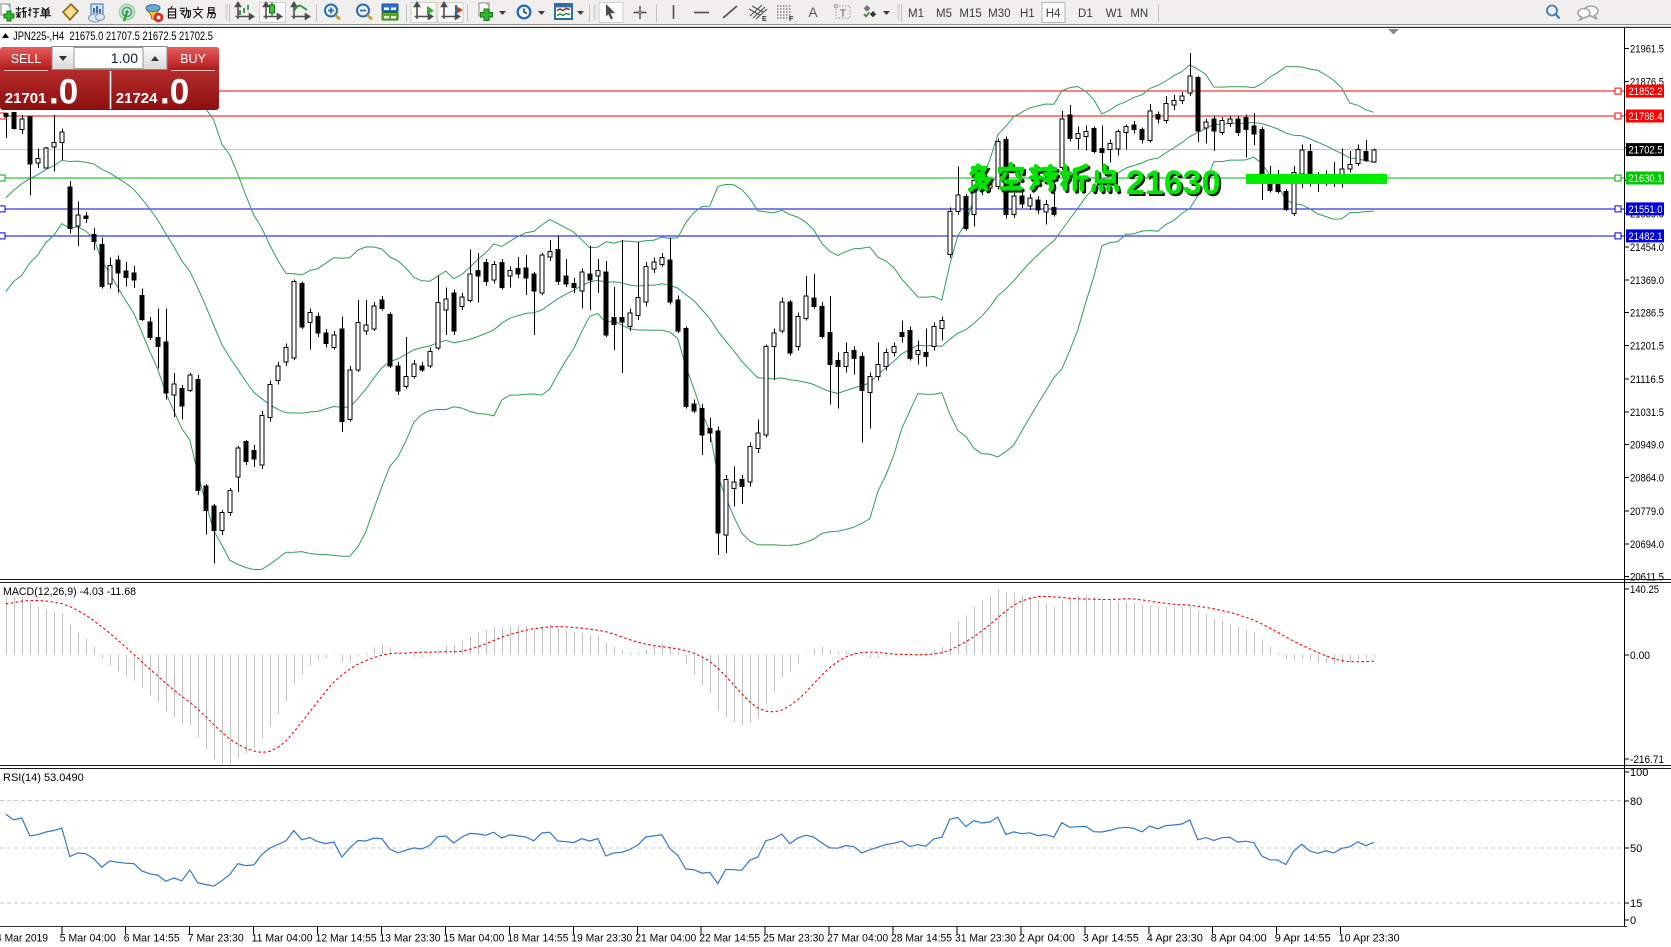 Image resolution: width=1671 pixels, height=947 pixels. Describe the element at coordinates (1647, 413) in the screenshot. I see `svg-text: 21031.5` at that location.